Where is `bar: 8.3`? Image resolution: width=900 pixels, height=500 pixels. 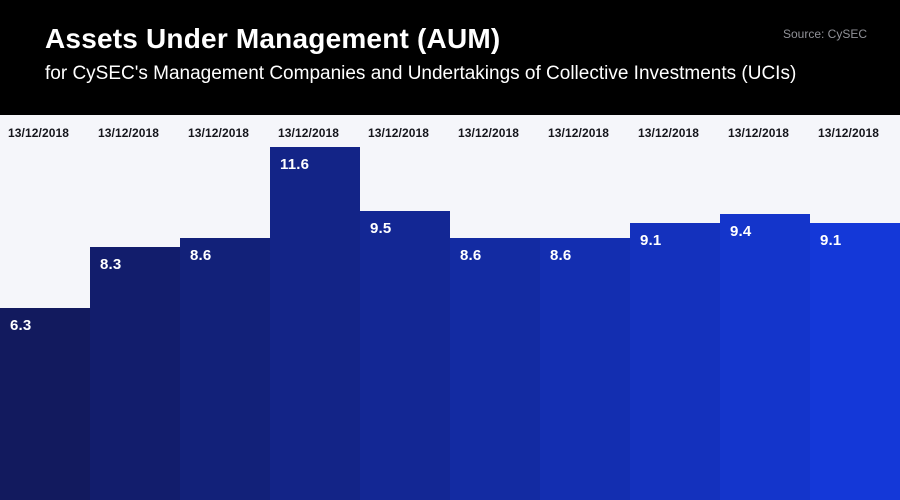 bar: 8.3 is located at coordinates (135, 373).